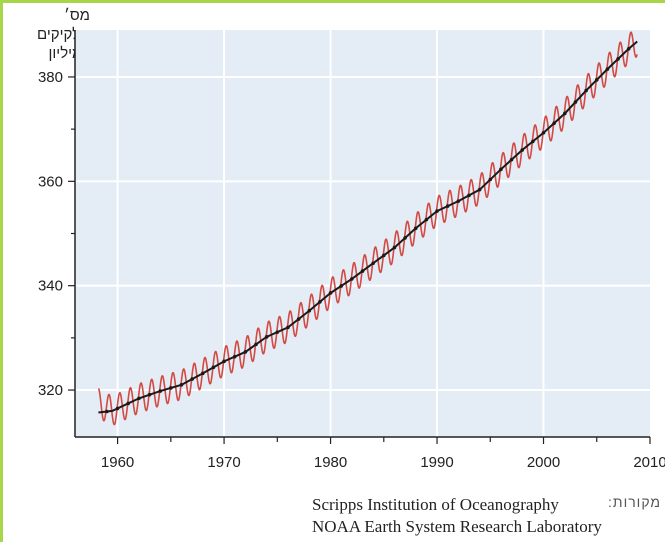 The width and height of the screenshot is (665, 542). Describe the element at coordinates (330, 462) in the screenshot. I see `x-tick-label: 1980` at that location.